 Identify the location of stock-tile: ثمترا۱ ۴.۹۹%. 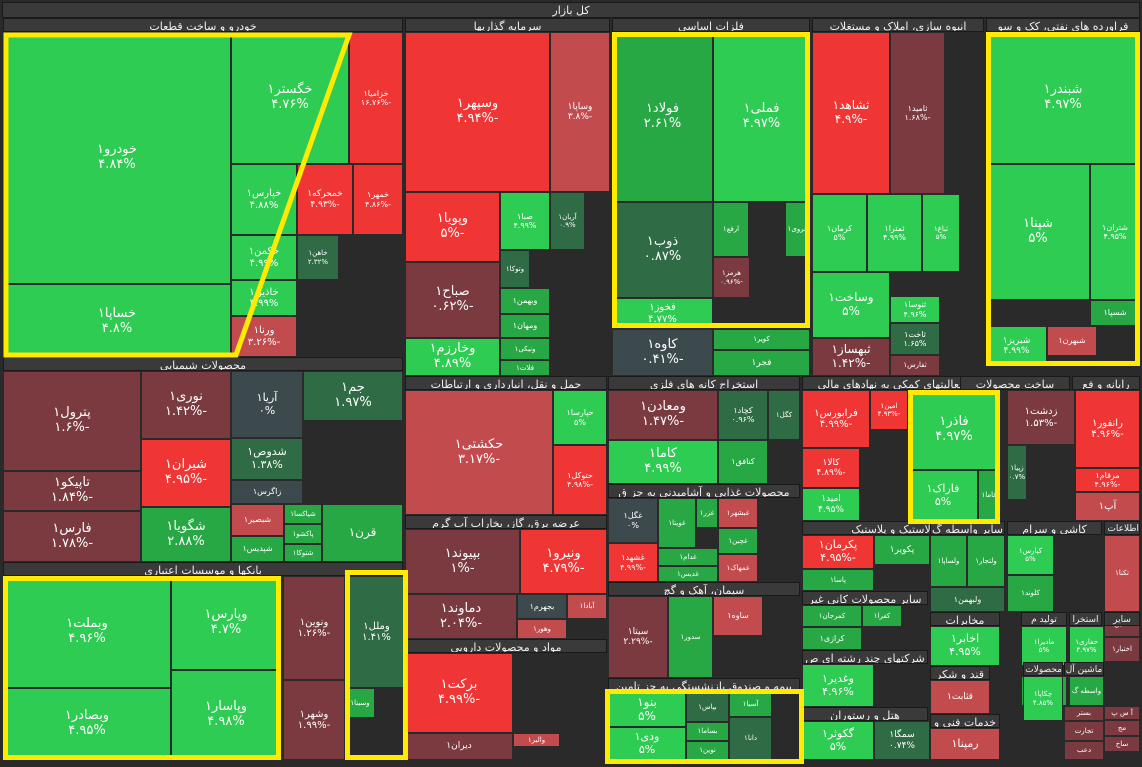
(894, 233).